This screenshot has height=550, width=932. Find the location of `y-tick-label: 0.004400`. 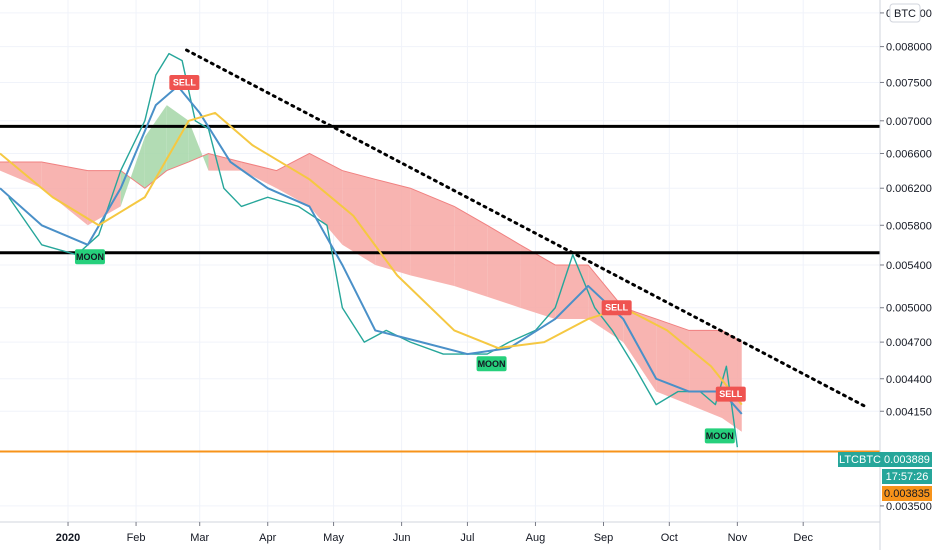

y-tick-label: 0.004400 is located at coordinates (909, 380).